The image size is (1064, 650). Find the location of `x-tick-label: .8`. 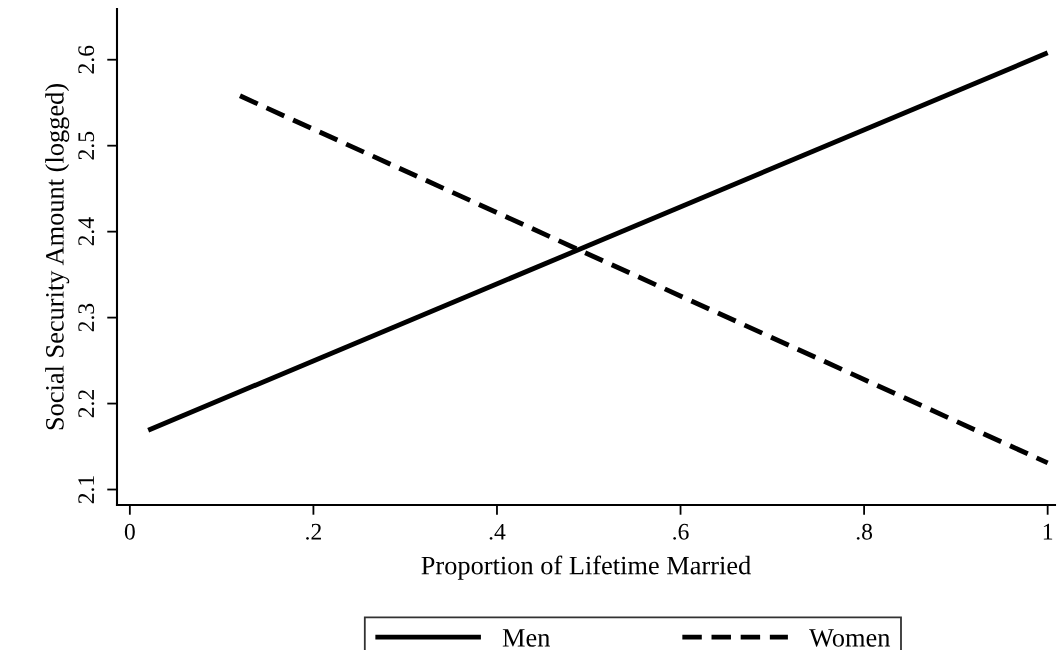

x-tick-label: .8 is located at coordinates (864, 531).